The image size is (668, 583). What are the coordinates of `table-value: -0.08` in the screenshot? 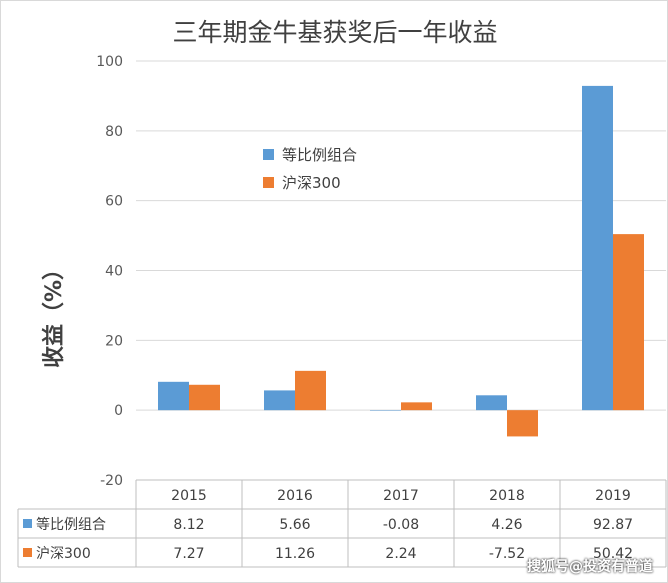 It's located at (401, 525).